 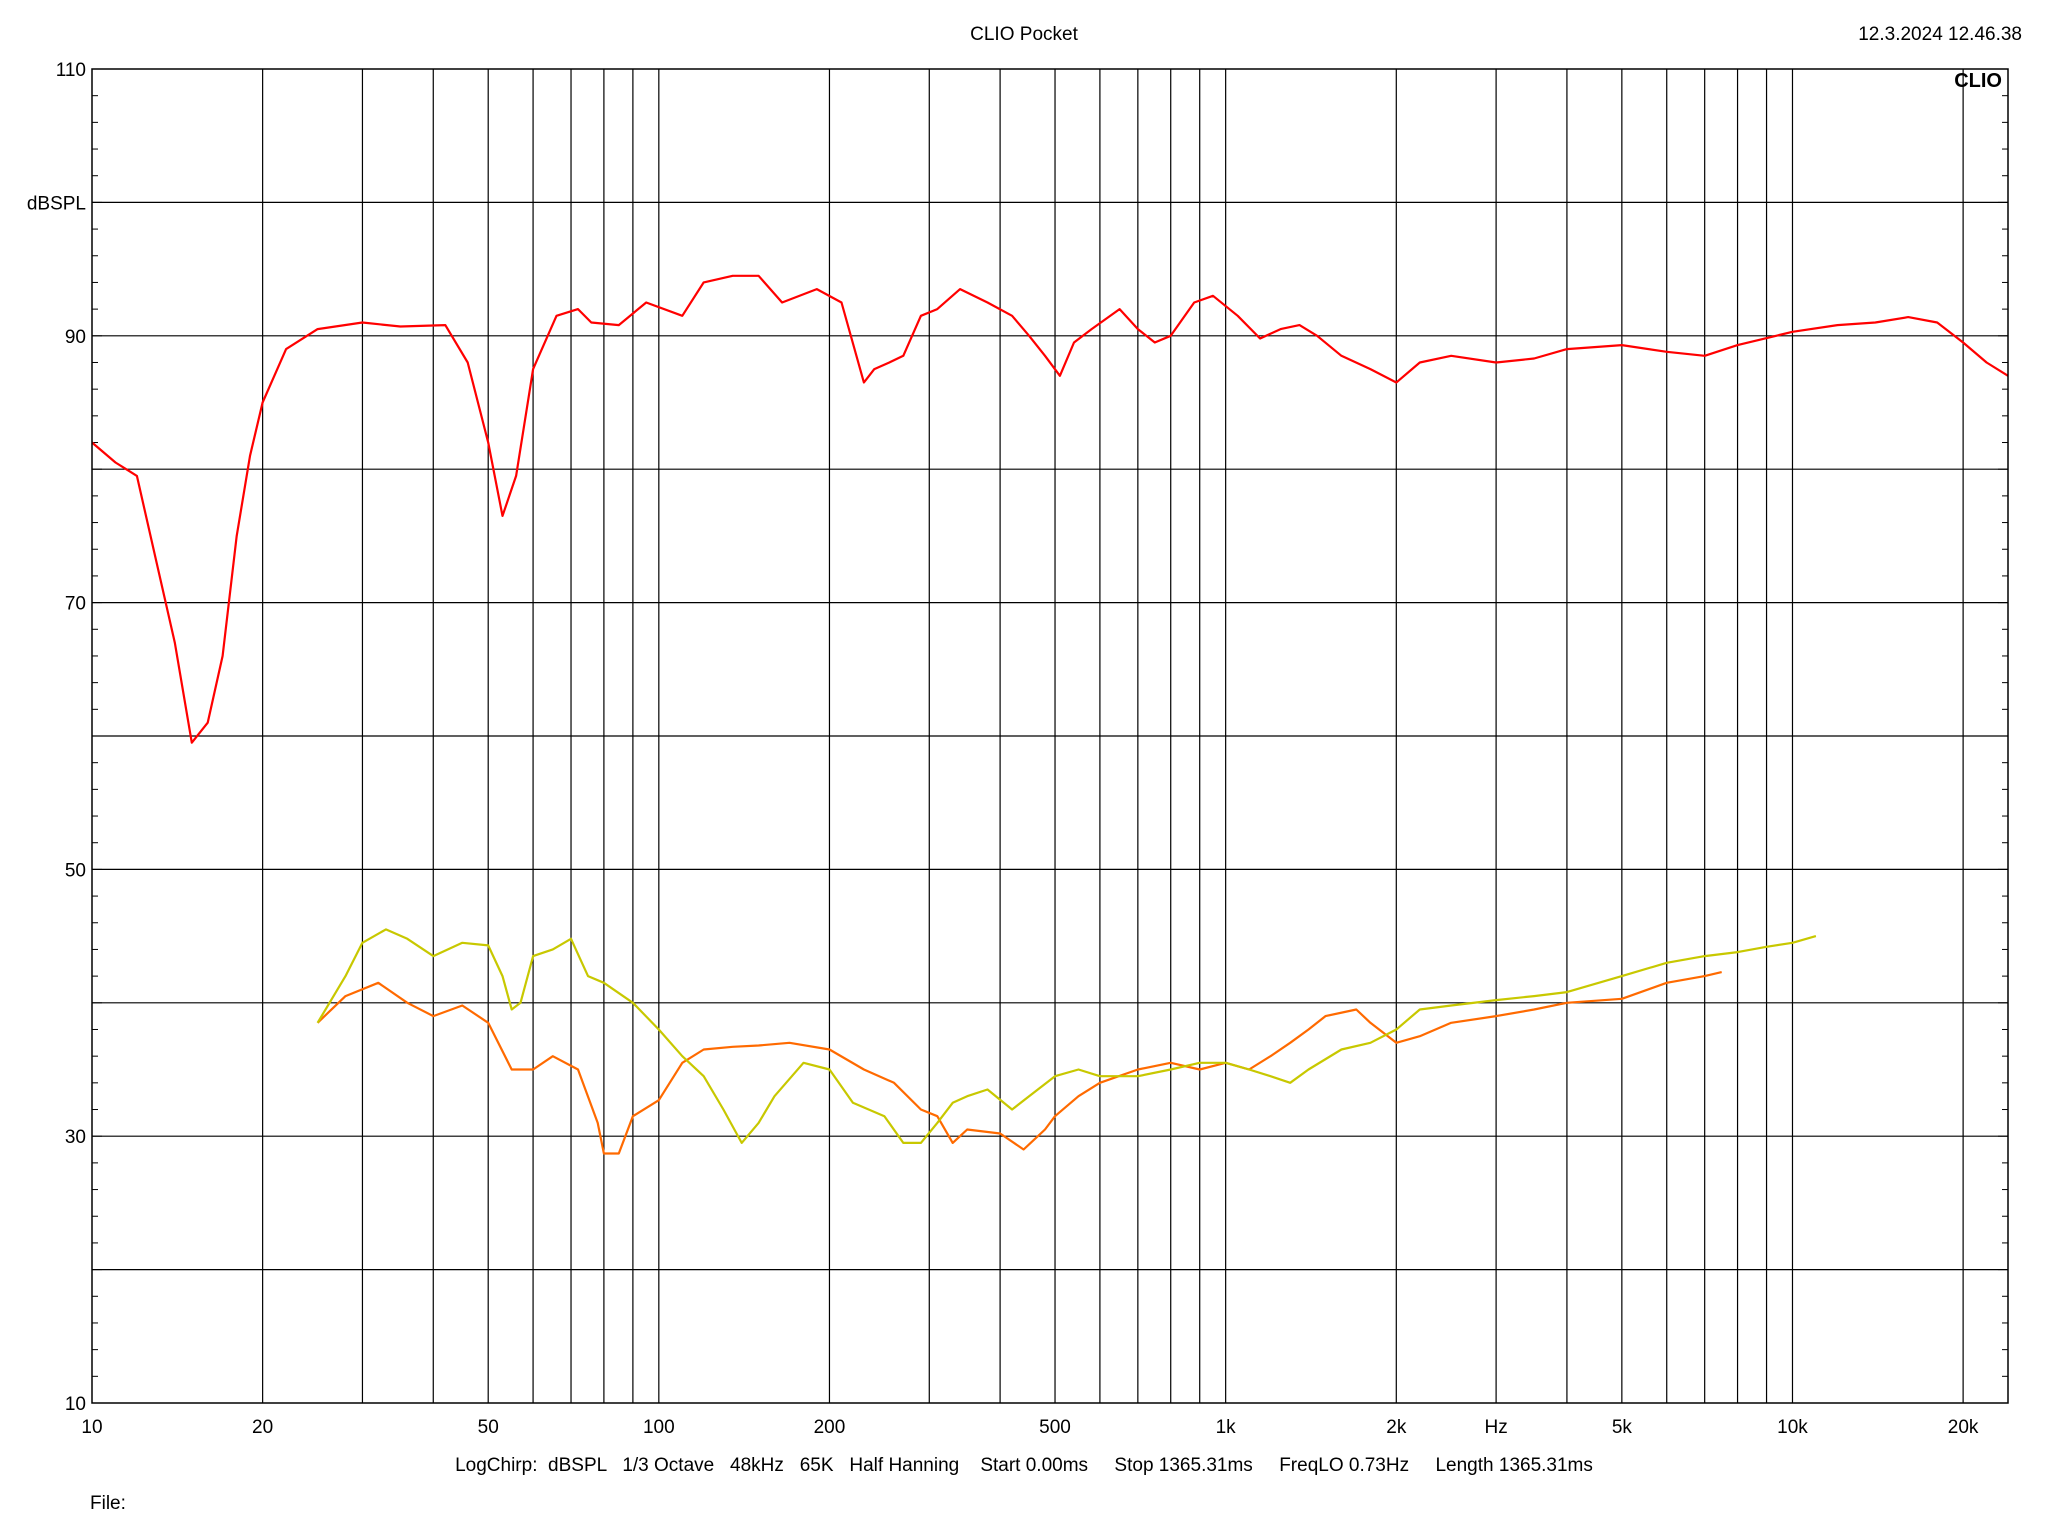 I want to click on file-label: File:, so click(x=108, y=1503).